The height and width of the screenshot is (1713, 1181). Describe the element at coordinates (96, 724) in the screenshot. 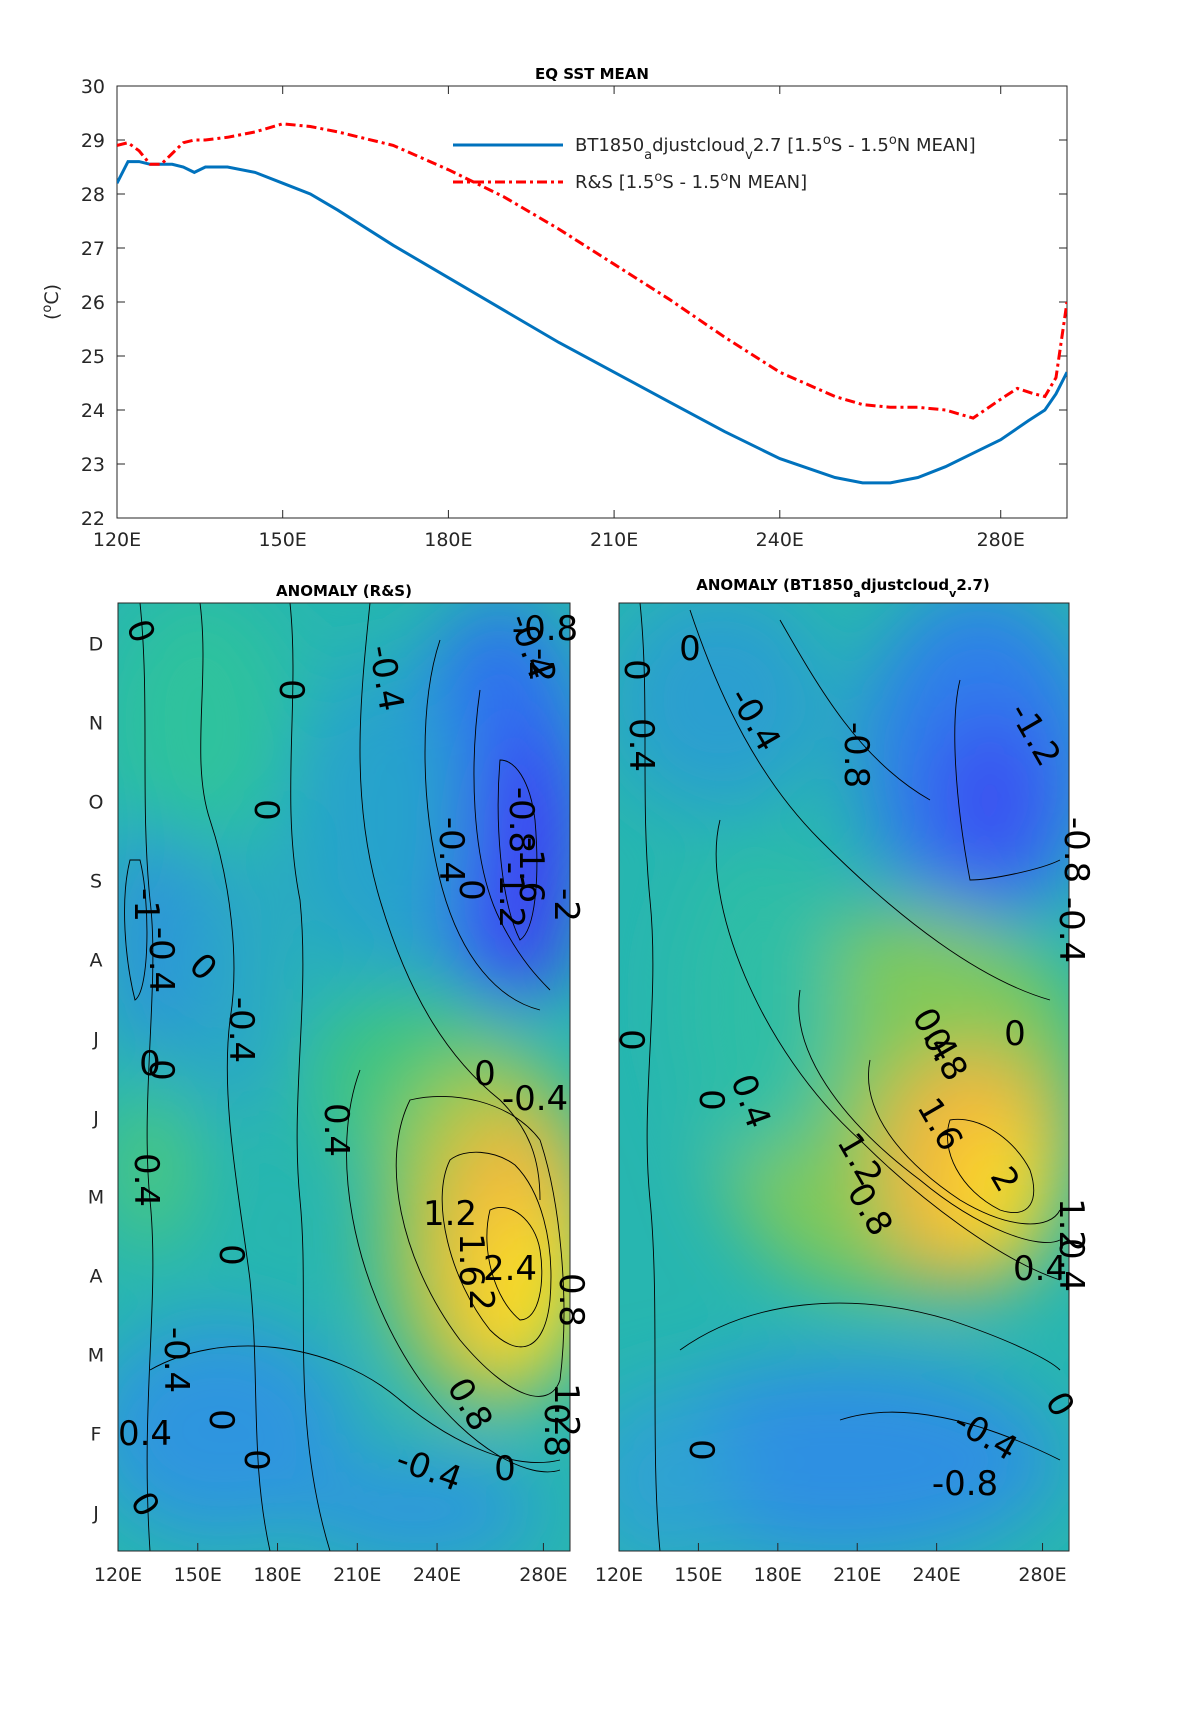

I see `month-tick-label: N` at that location.